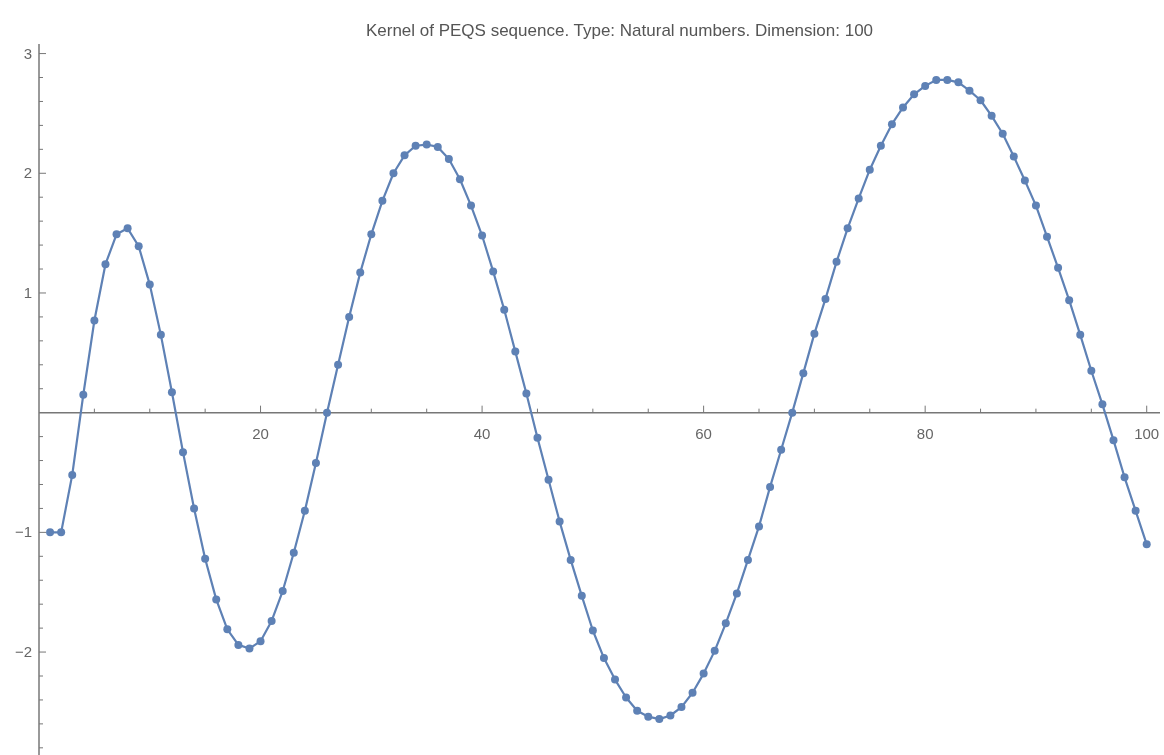 Image resolution: width=1164 pixels, height=755 pixels. Describe the element at coordinates (23, 652) in the screenshot. I see `y-tick-label: −2` at that location.